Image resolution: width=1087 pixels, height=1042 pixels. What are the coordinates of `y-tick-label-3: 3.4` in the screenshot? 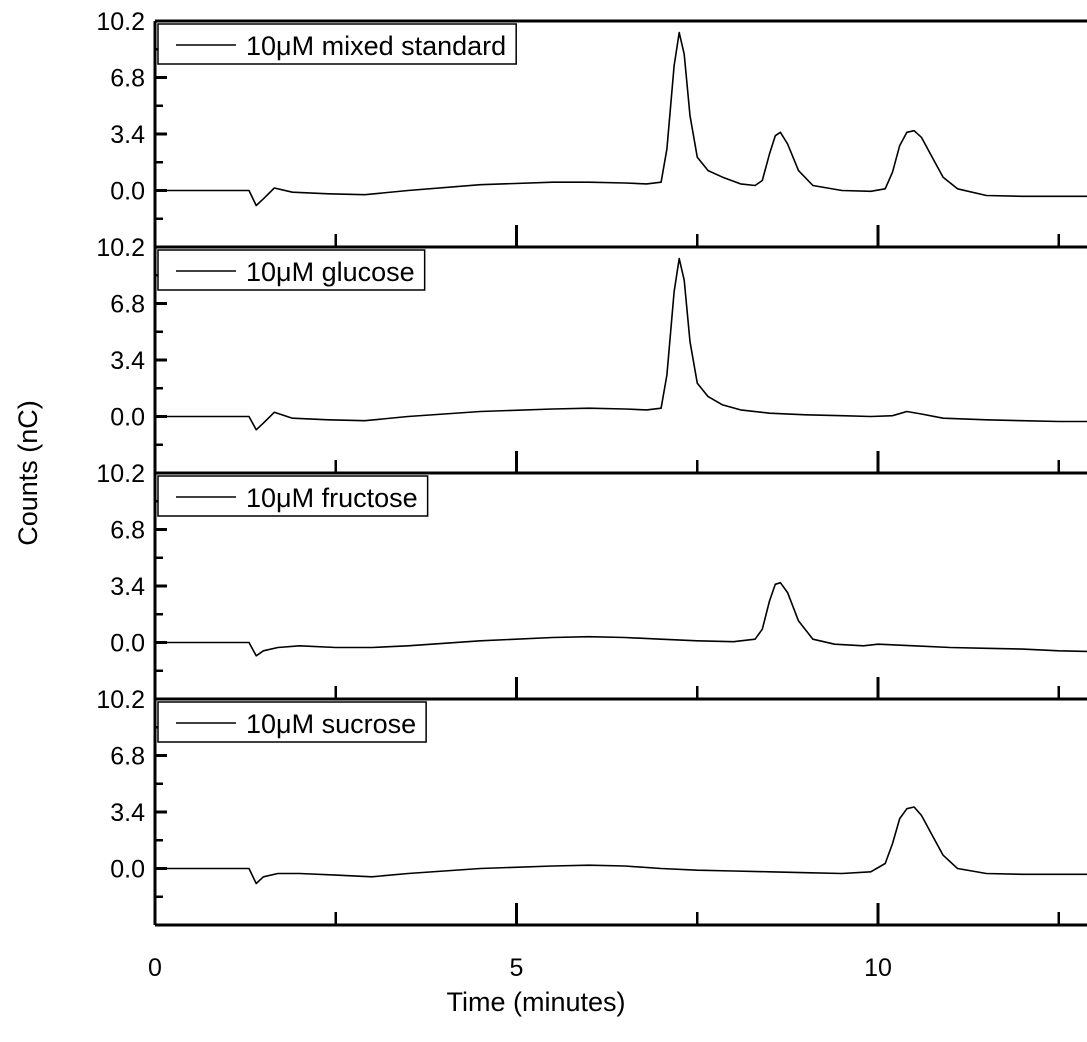 It's located at (127, 587).